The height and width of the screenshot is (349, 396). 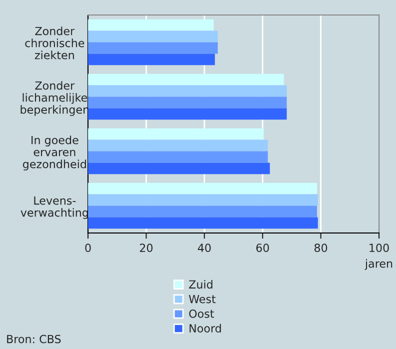 What do you see at coordinates (201, 313) in the screenshot?
I see `legend-label: Oost` at bounding box center [201, 313].